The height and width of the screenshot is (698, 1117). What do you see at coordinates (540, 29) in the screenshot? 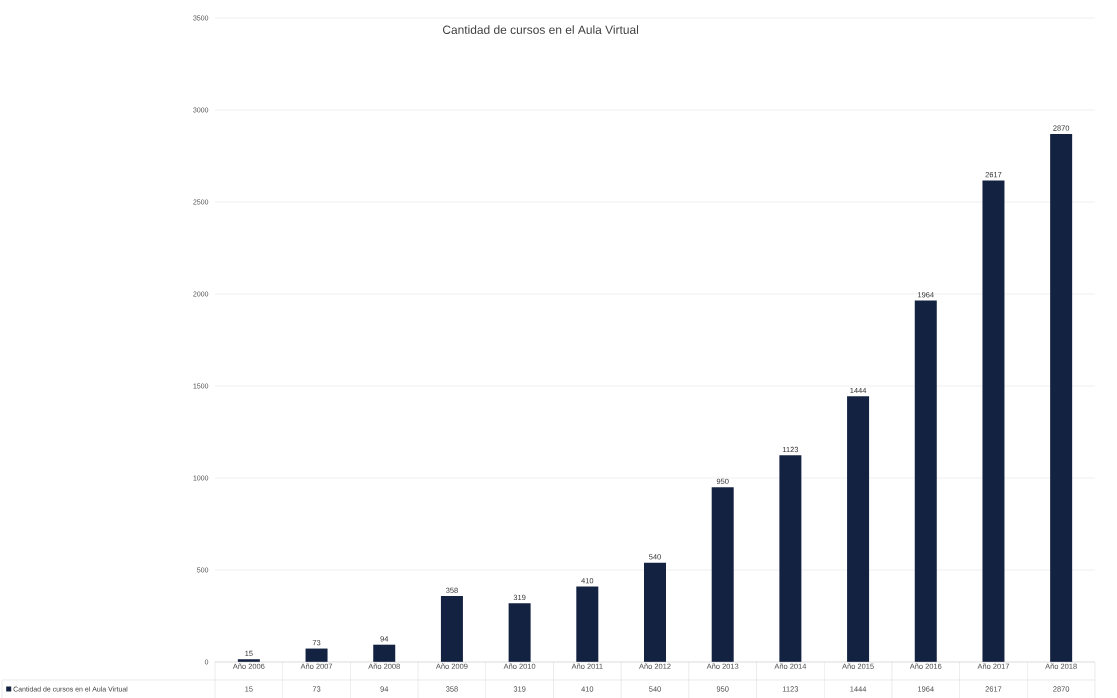
I see `chart-title: Cantidad de cursos en el Aula Virtual` at bounding box center [540, 29].